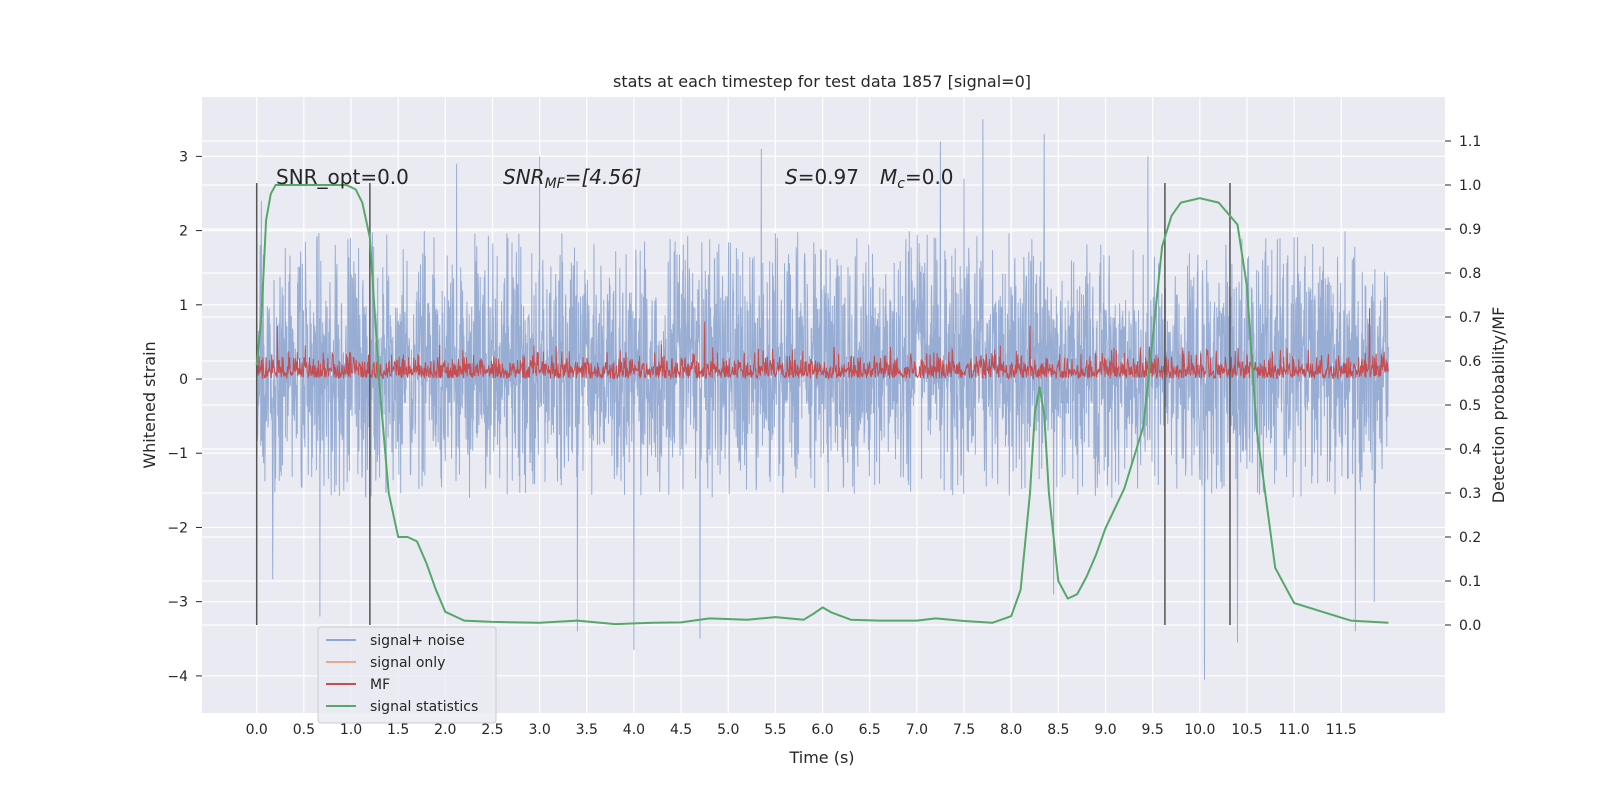 This screenshot has height=800, width=1600. What do you see at coordinates (539, 730) in the screenshot?
I see `x-tick-label: 3.0` at bounding box center [539, 730].